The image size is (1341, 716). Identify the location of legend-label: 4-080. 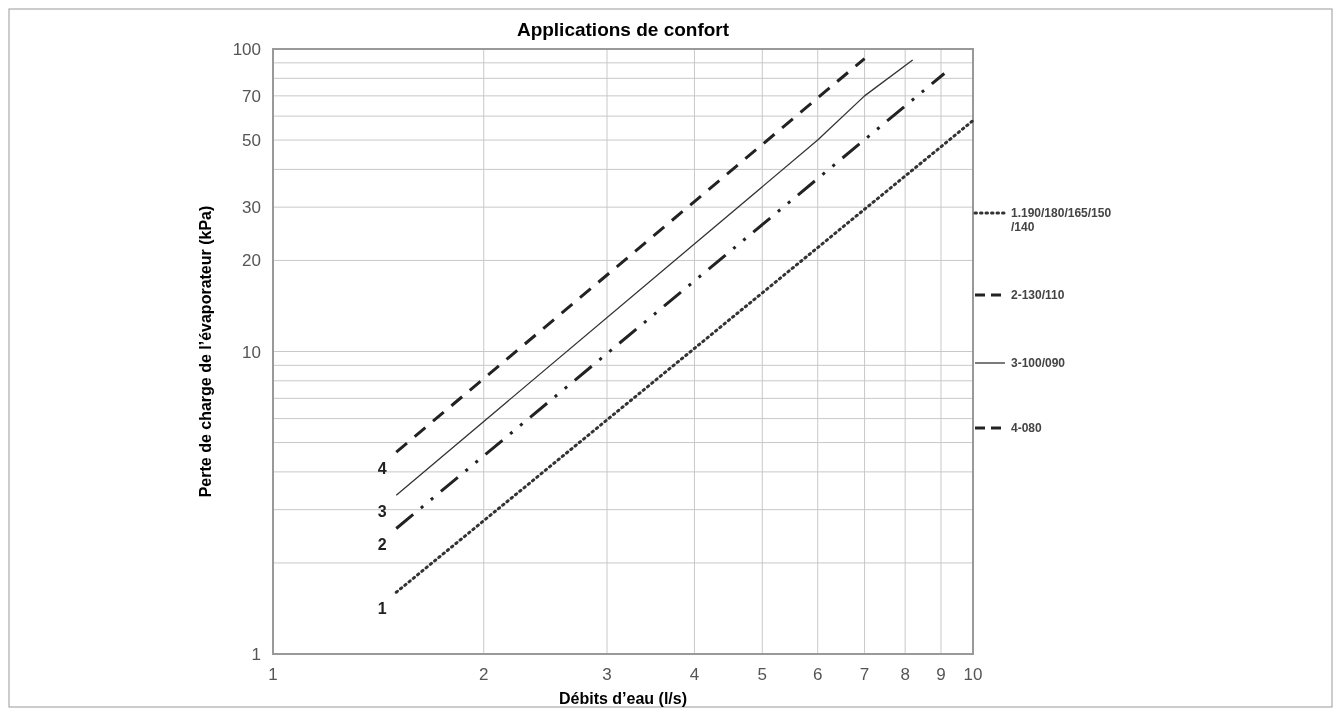
(1027, 428).